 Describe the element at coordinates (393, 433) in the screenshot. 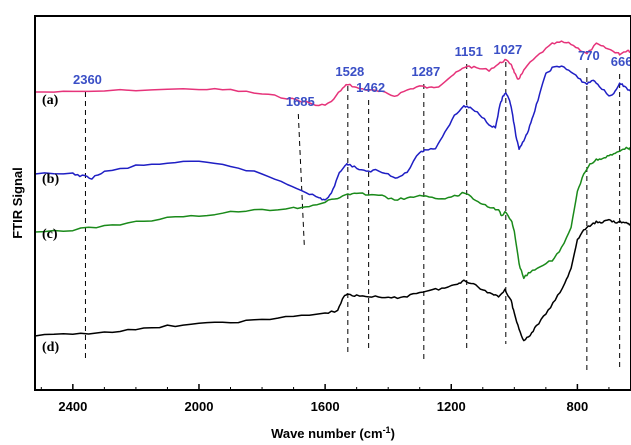

I see `x-axis-title-close: )` at that location.